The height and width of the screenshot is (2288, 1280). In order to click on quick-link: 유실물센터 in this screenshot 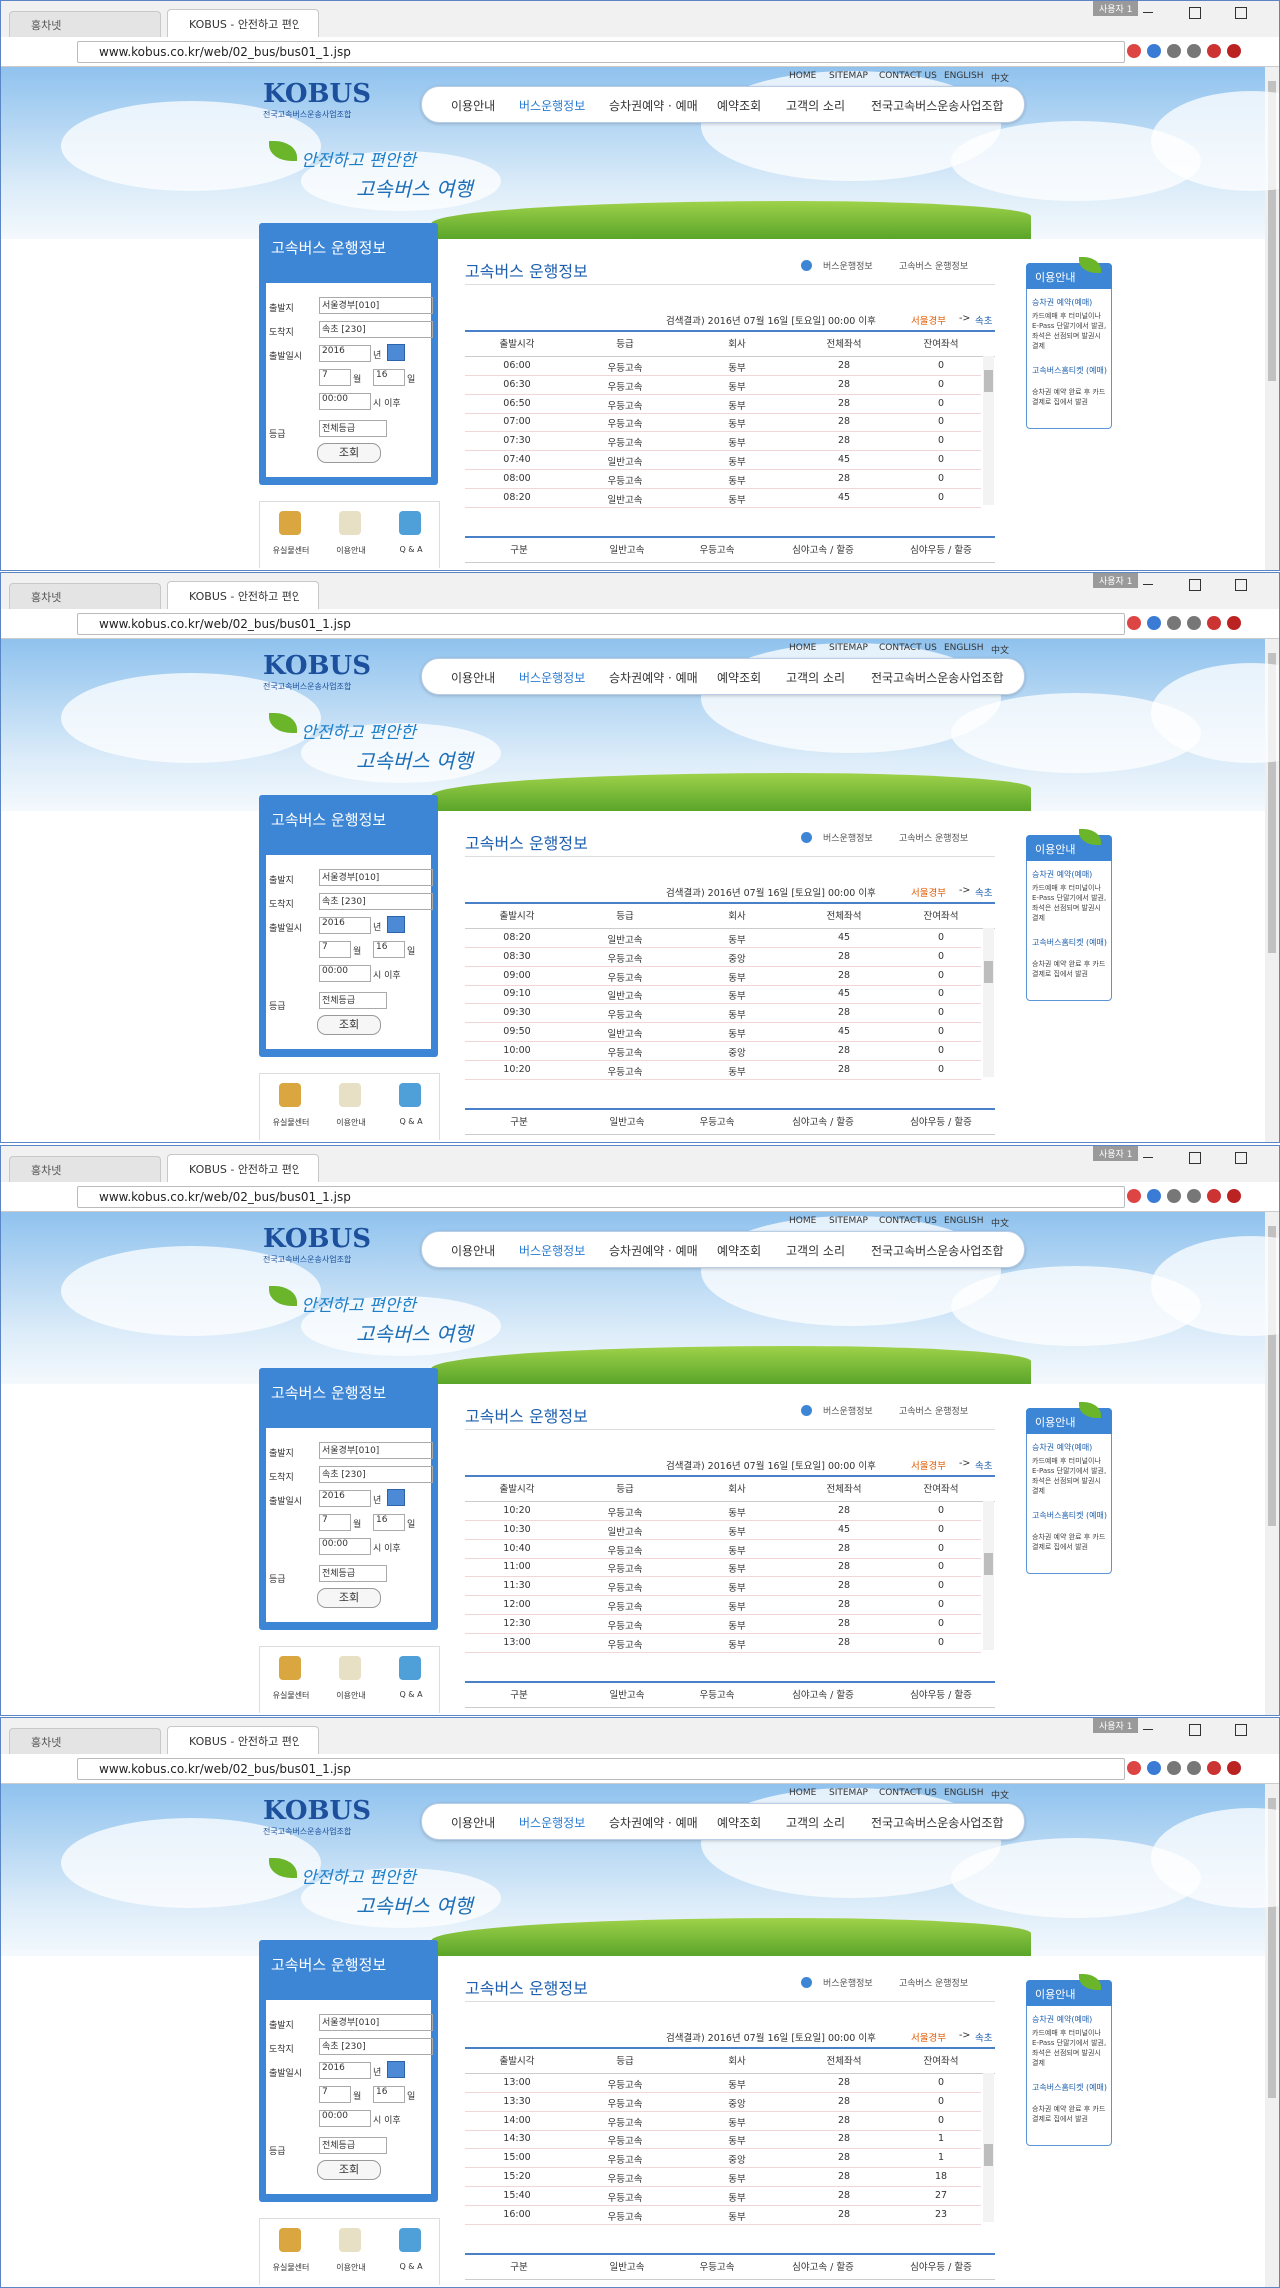, I will do `click(291, 1122)`.